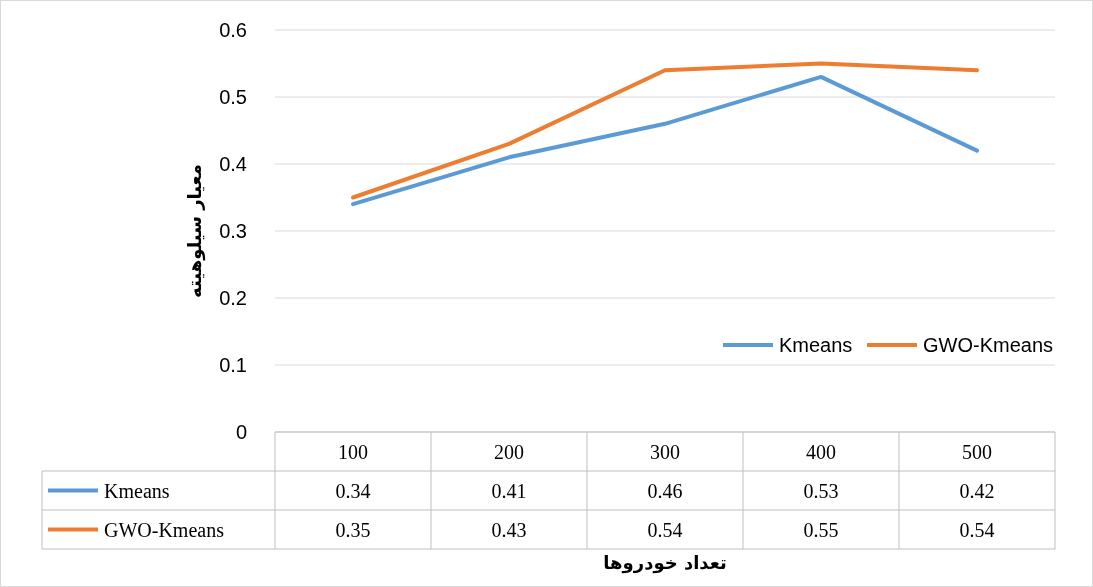  Describe the element at coordinates (164, 529) in the screenshot. I see `text: GWO-Kmeans` at that location.